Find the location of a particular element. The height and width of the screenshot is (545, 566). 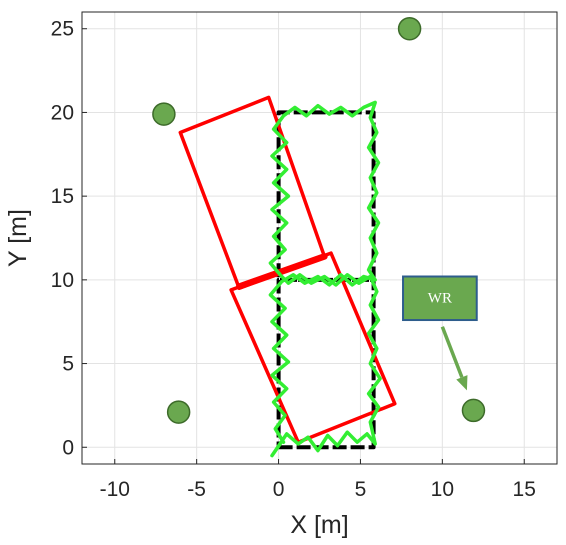

y-tick-label: 25 is located at coordinates (62, 29).